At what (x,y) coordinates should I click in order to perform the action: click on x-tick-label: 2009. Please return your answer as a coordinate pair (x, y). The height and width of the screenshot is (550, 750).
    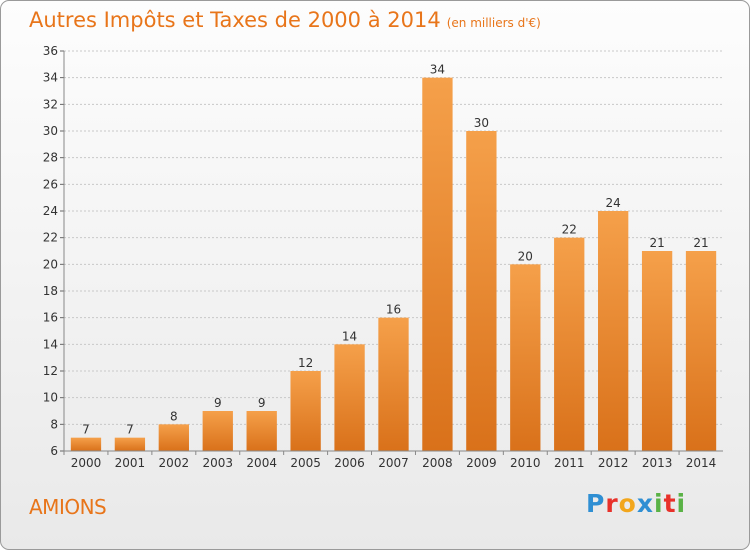
    Looking at the image, I should click on (481, 463).